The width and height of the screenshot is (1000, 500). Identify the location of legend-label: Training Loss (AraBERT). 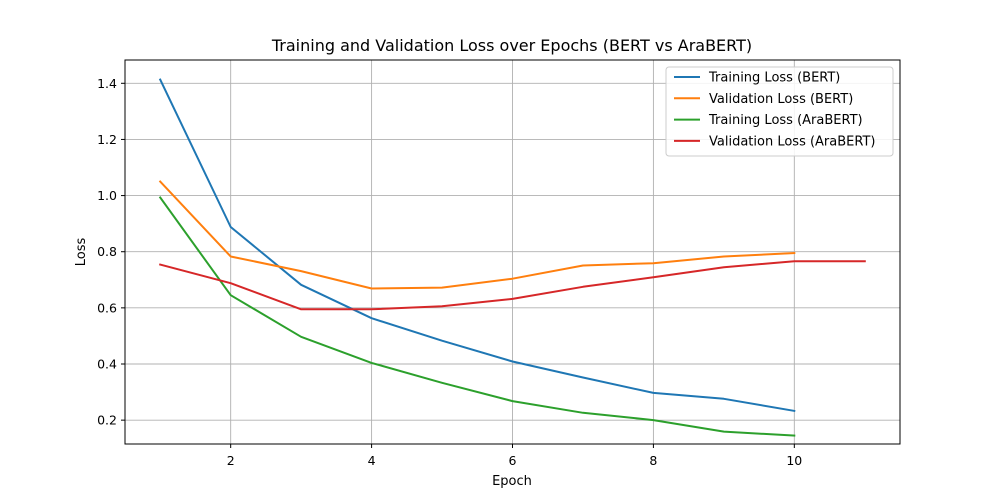
(785, 120).